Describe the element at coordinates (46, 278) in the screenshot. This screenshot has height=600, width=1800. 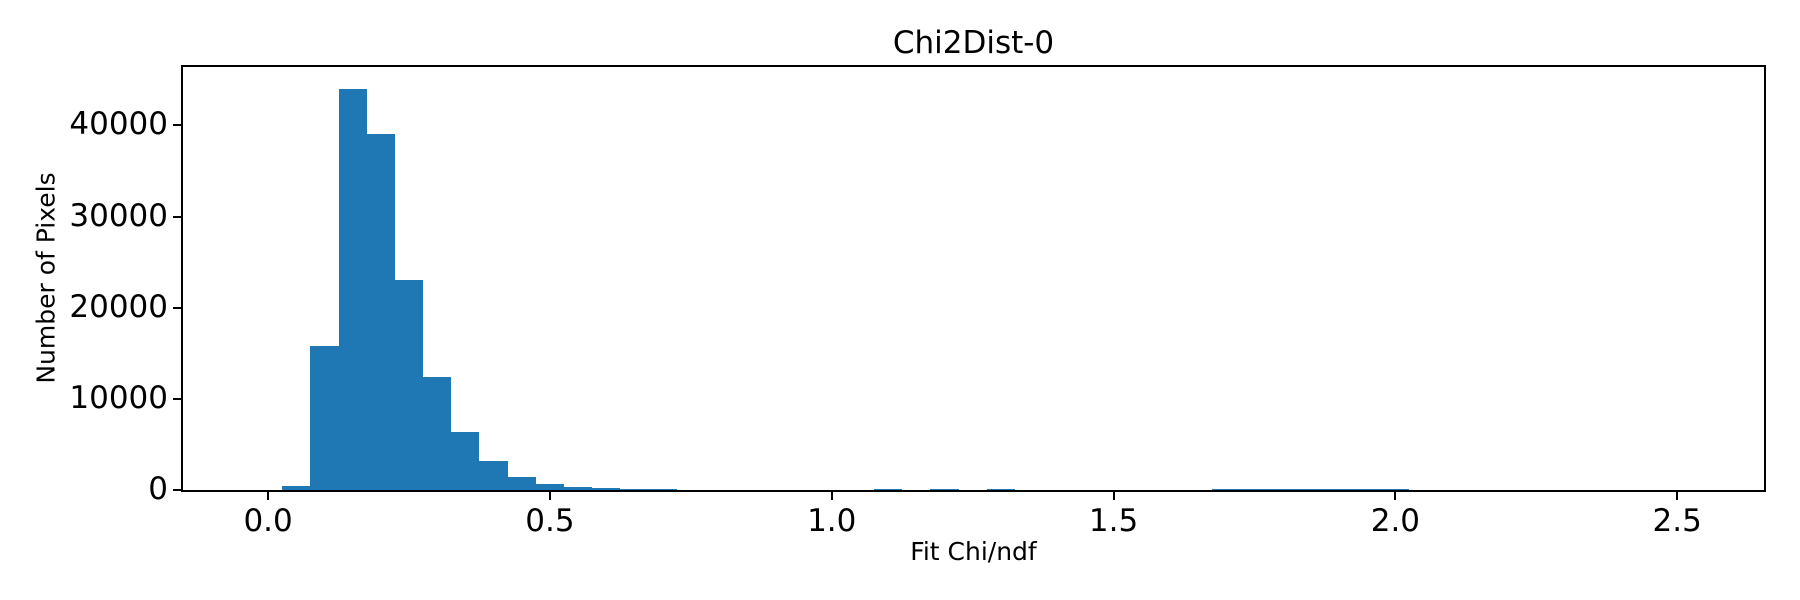
I see `y-axis-label: Number of Pixels` at that location.